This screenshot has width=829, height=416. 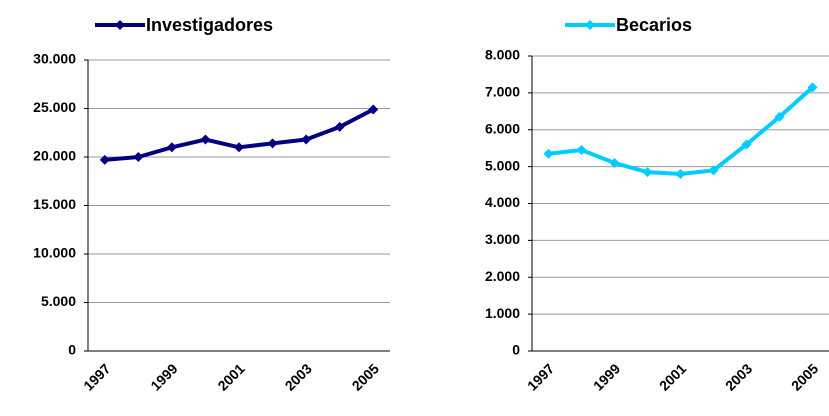 What do you see at coordinates (502, 239) in the screenshot?
I see `y-tick-label: 3.000` at bounding box center [502, 239].